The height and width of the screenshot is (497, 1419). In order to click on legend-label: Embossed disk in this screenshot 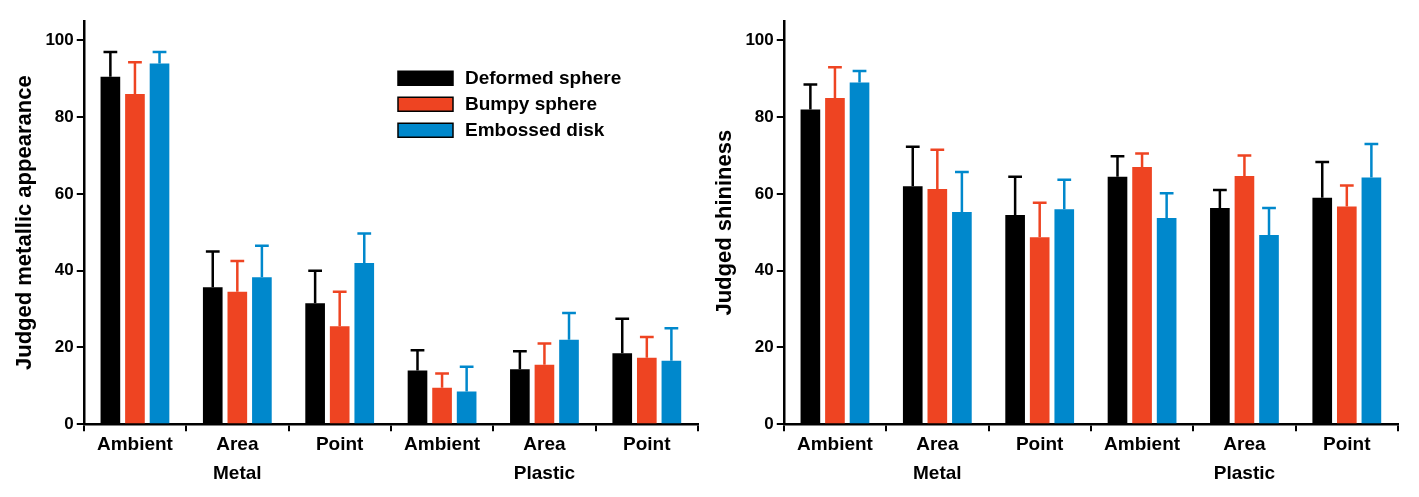, I will do `click(535, 130)`.